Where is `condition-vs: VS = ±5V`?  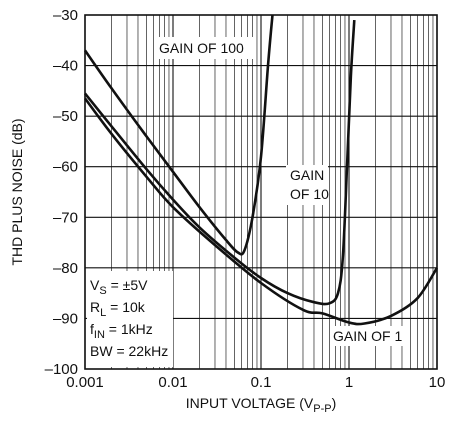
condition-vs: VS = ±5V is located at coordinates (119, 287).